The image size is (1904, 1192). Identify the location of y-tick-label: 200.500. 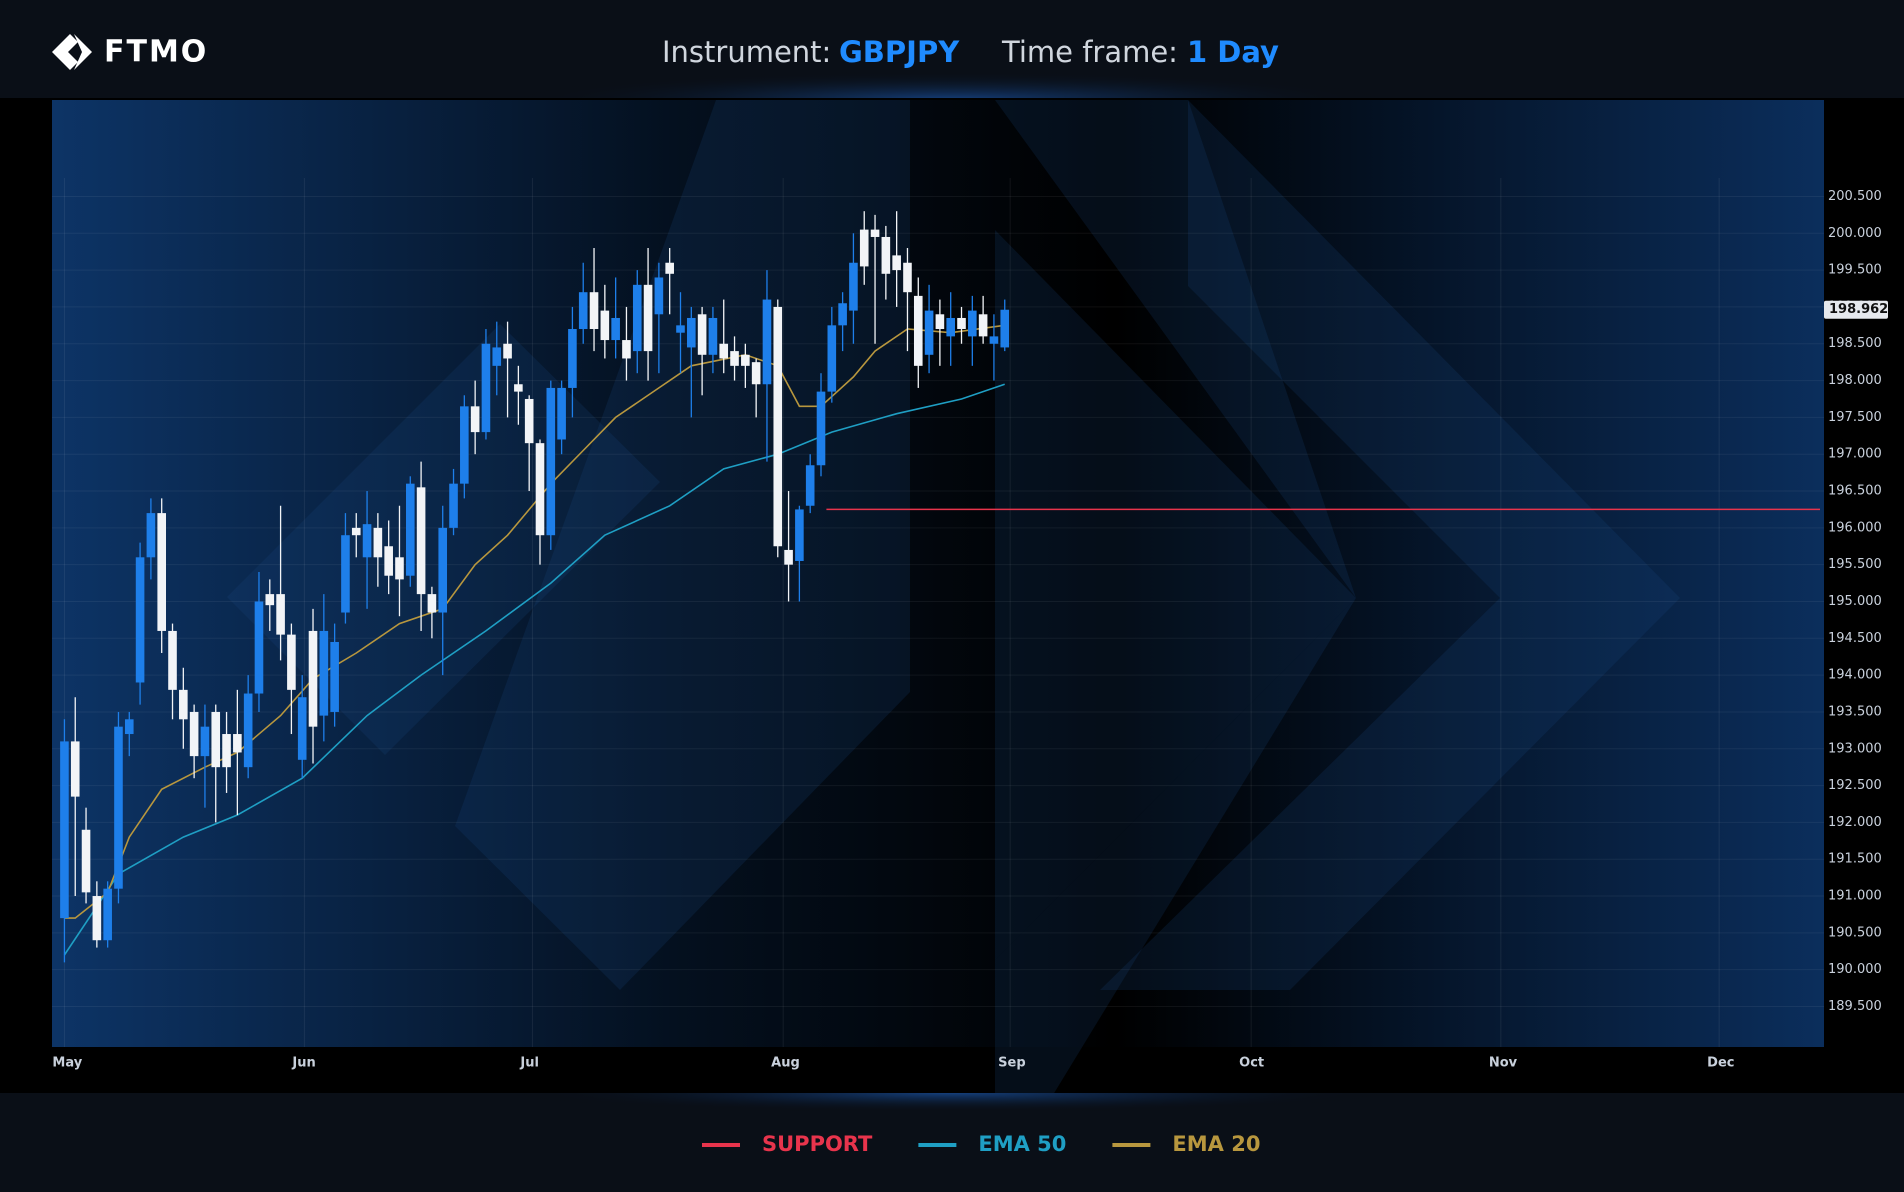
(1855, 196).